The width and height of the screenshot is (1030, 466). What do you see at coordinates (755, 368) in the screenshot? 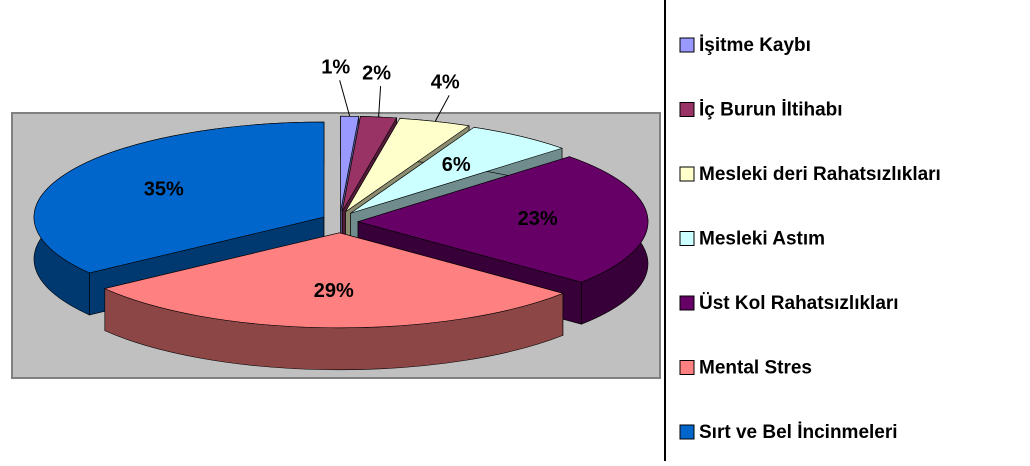
I see `legend-label: Mental Stres` at bounding box center [755, 368].